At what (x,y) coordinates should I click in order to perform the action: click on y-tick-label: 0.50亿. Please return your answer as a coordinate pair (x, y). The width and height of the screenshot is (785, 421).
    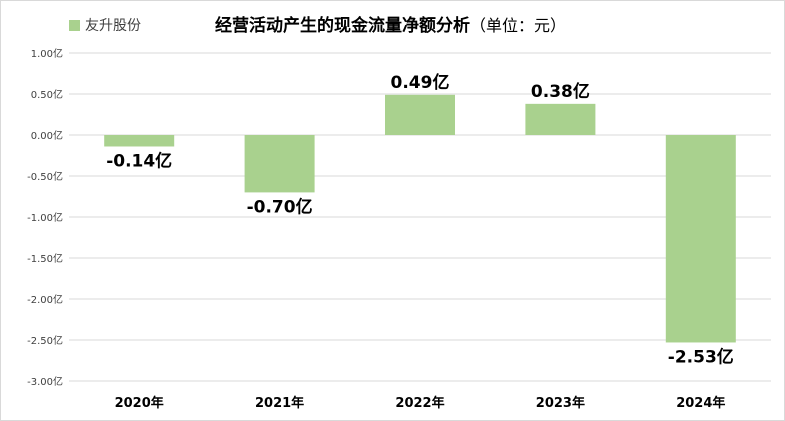
    Looking at the image, I should click on (47, 94).